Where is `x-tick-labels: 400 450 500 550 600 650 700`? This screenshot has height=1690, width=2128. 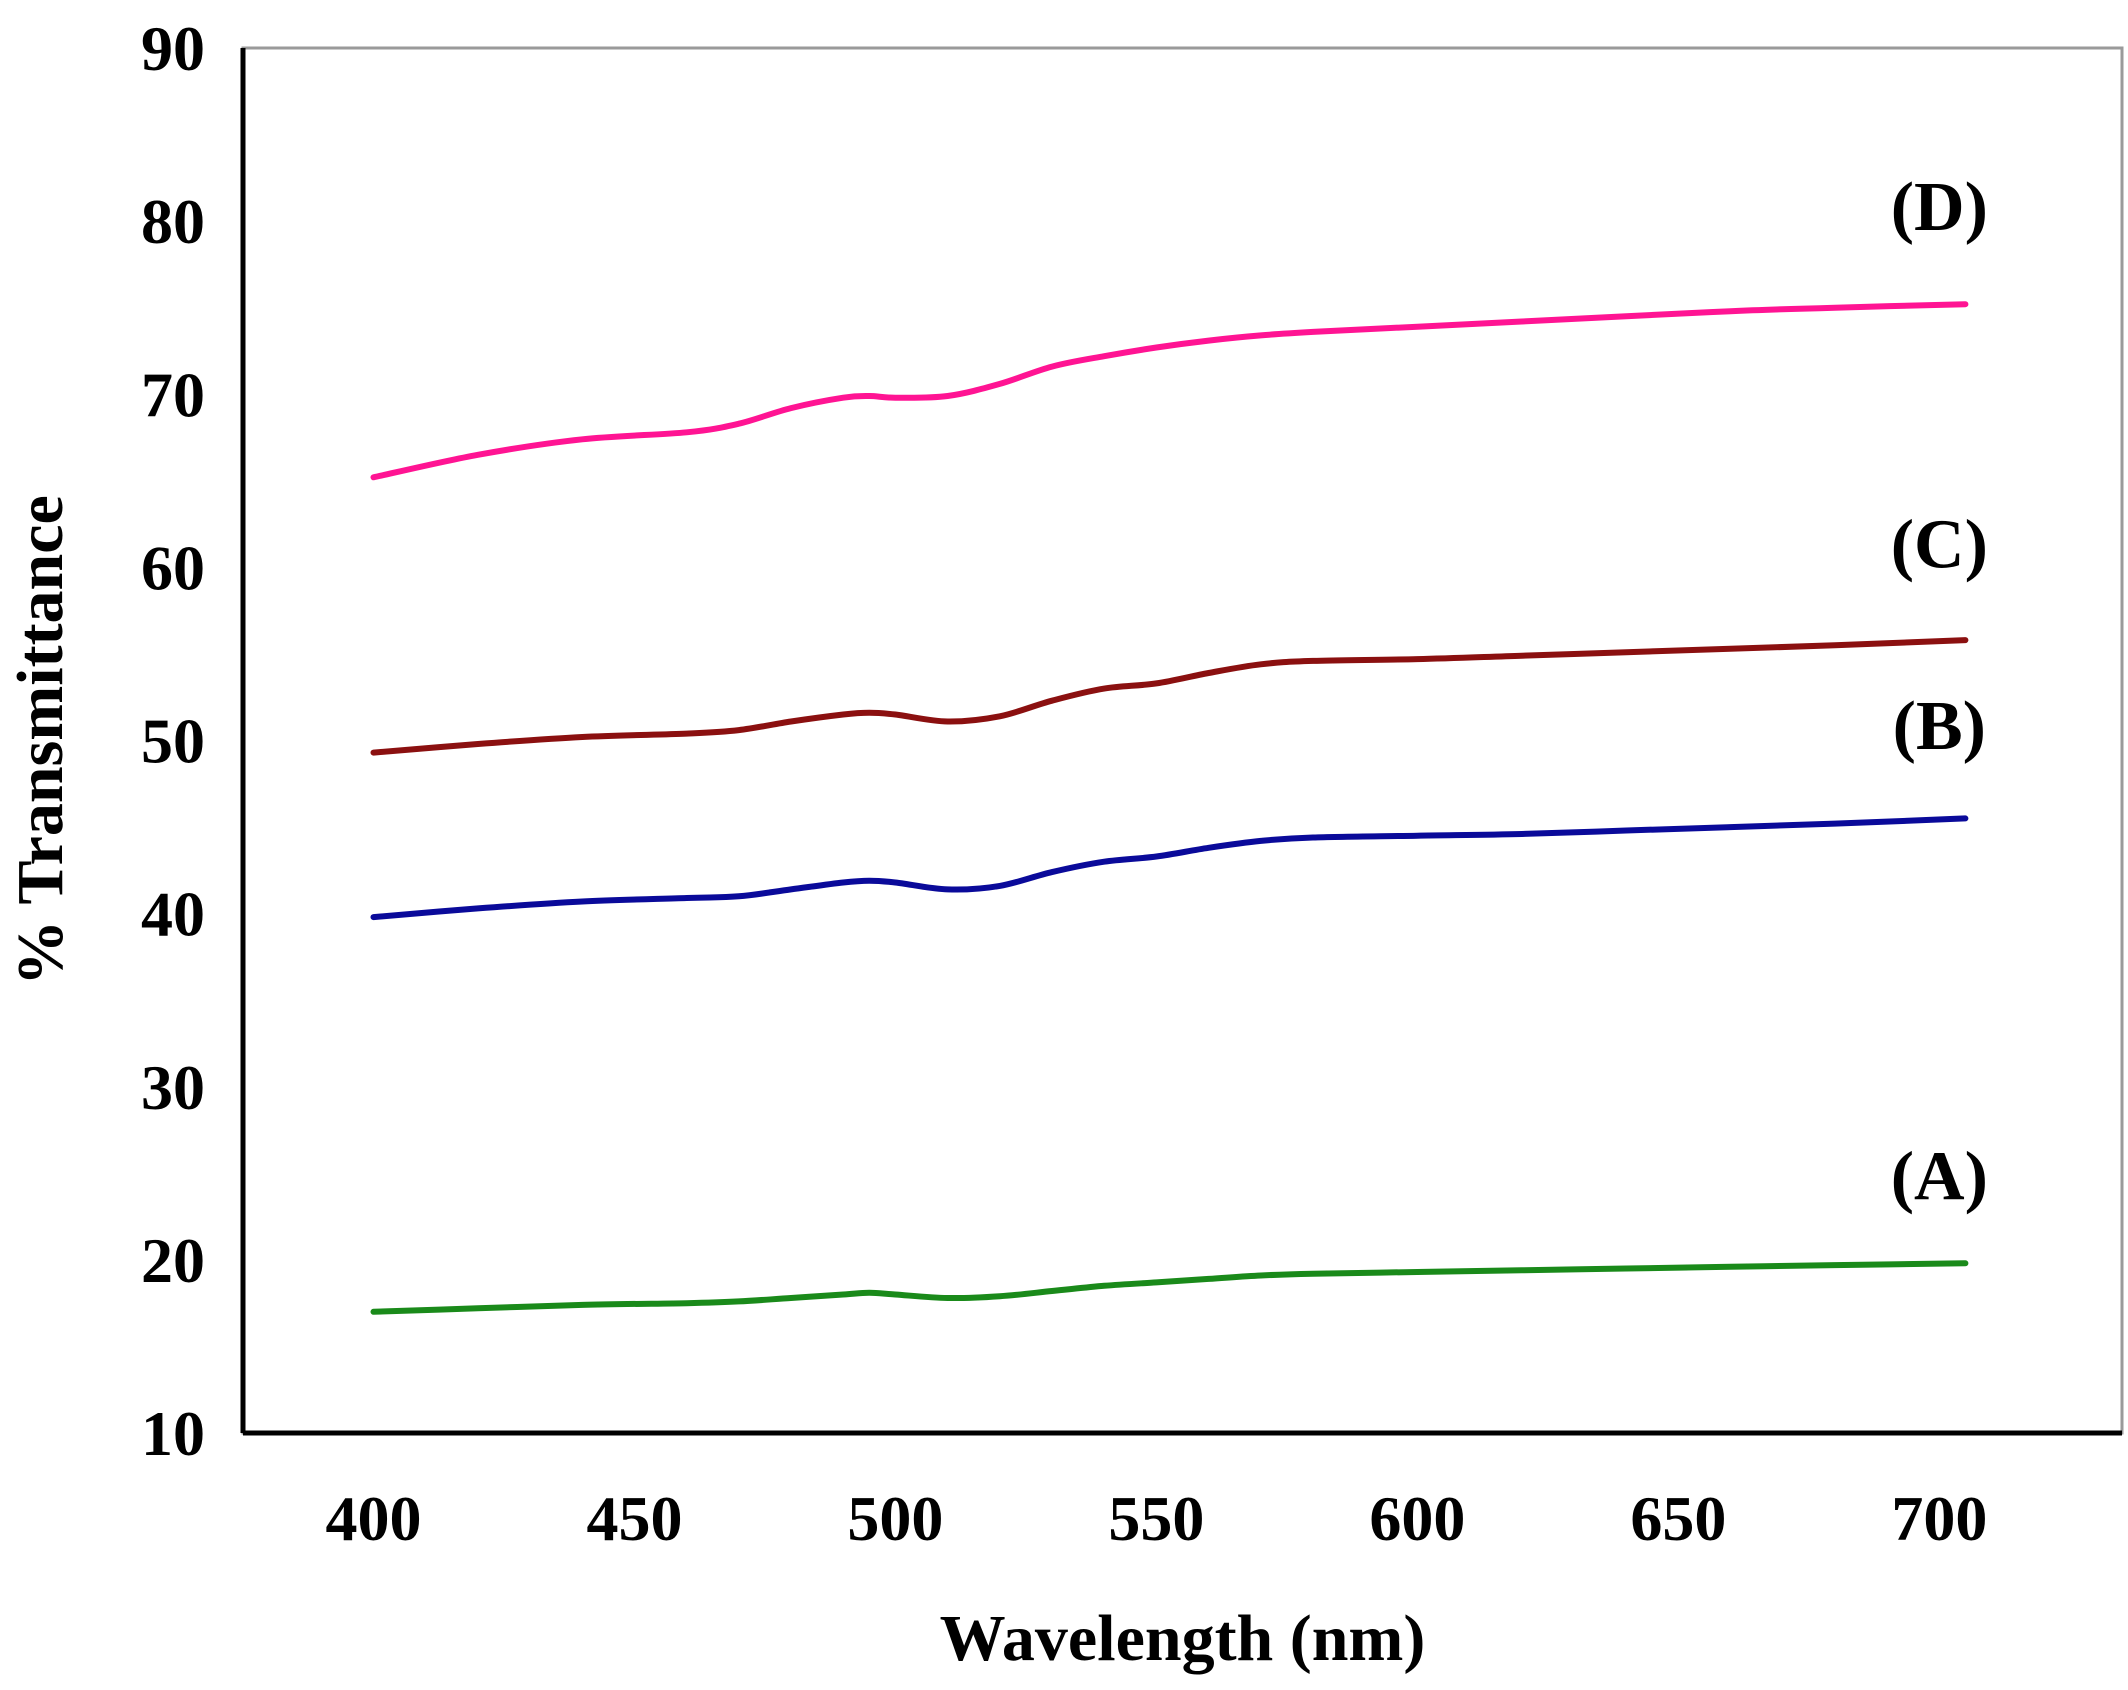 x-tick-labels: 400 450 500 550 600 650 700 is located at coordinates (1156, 1518).